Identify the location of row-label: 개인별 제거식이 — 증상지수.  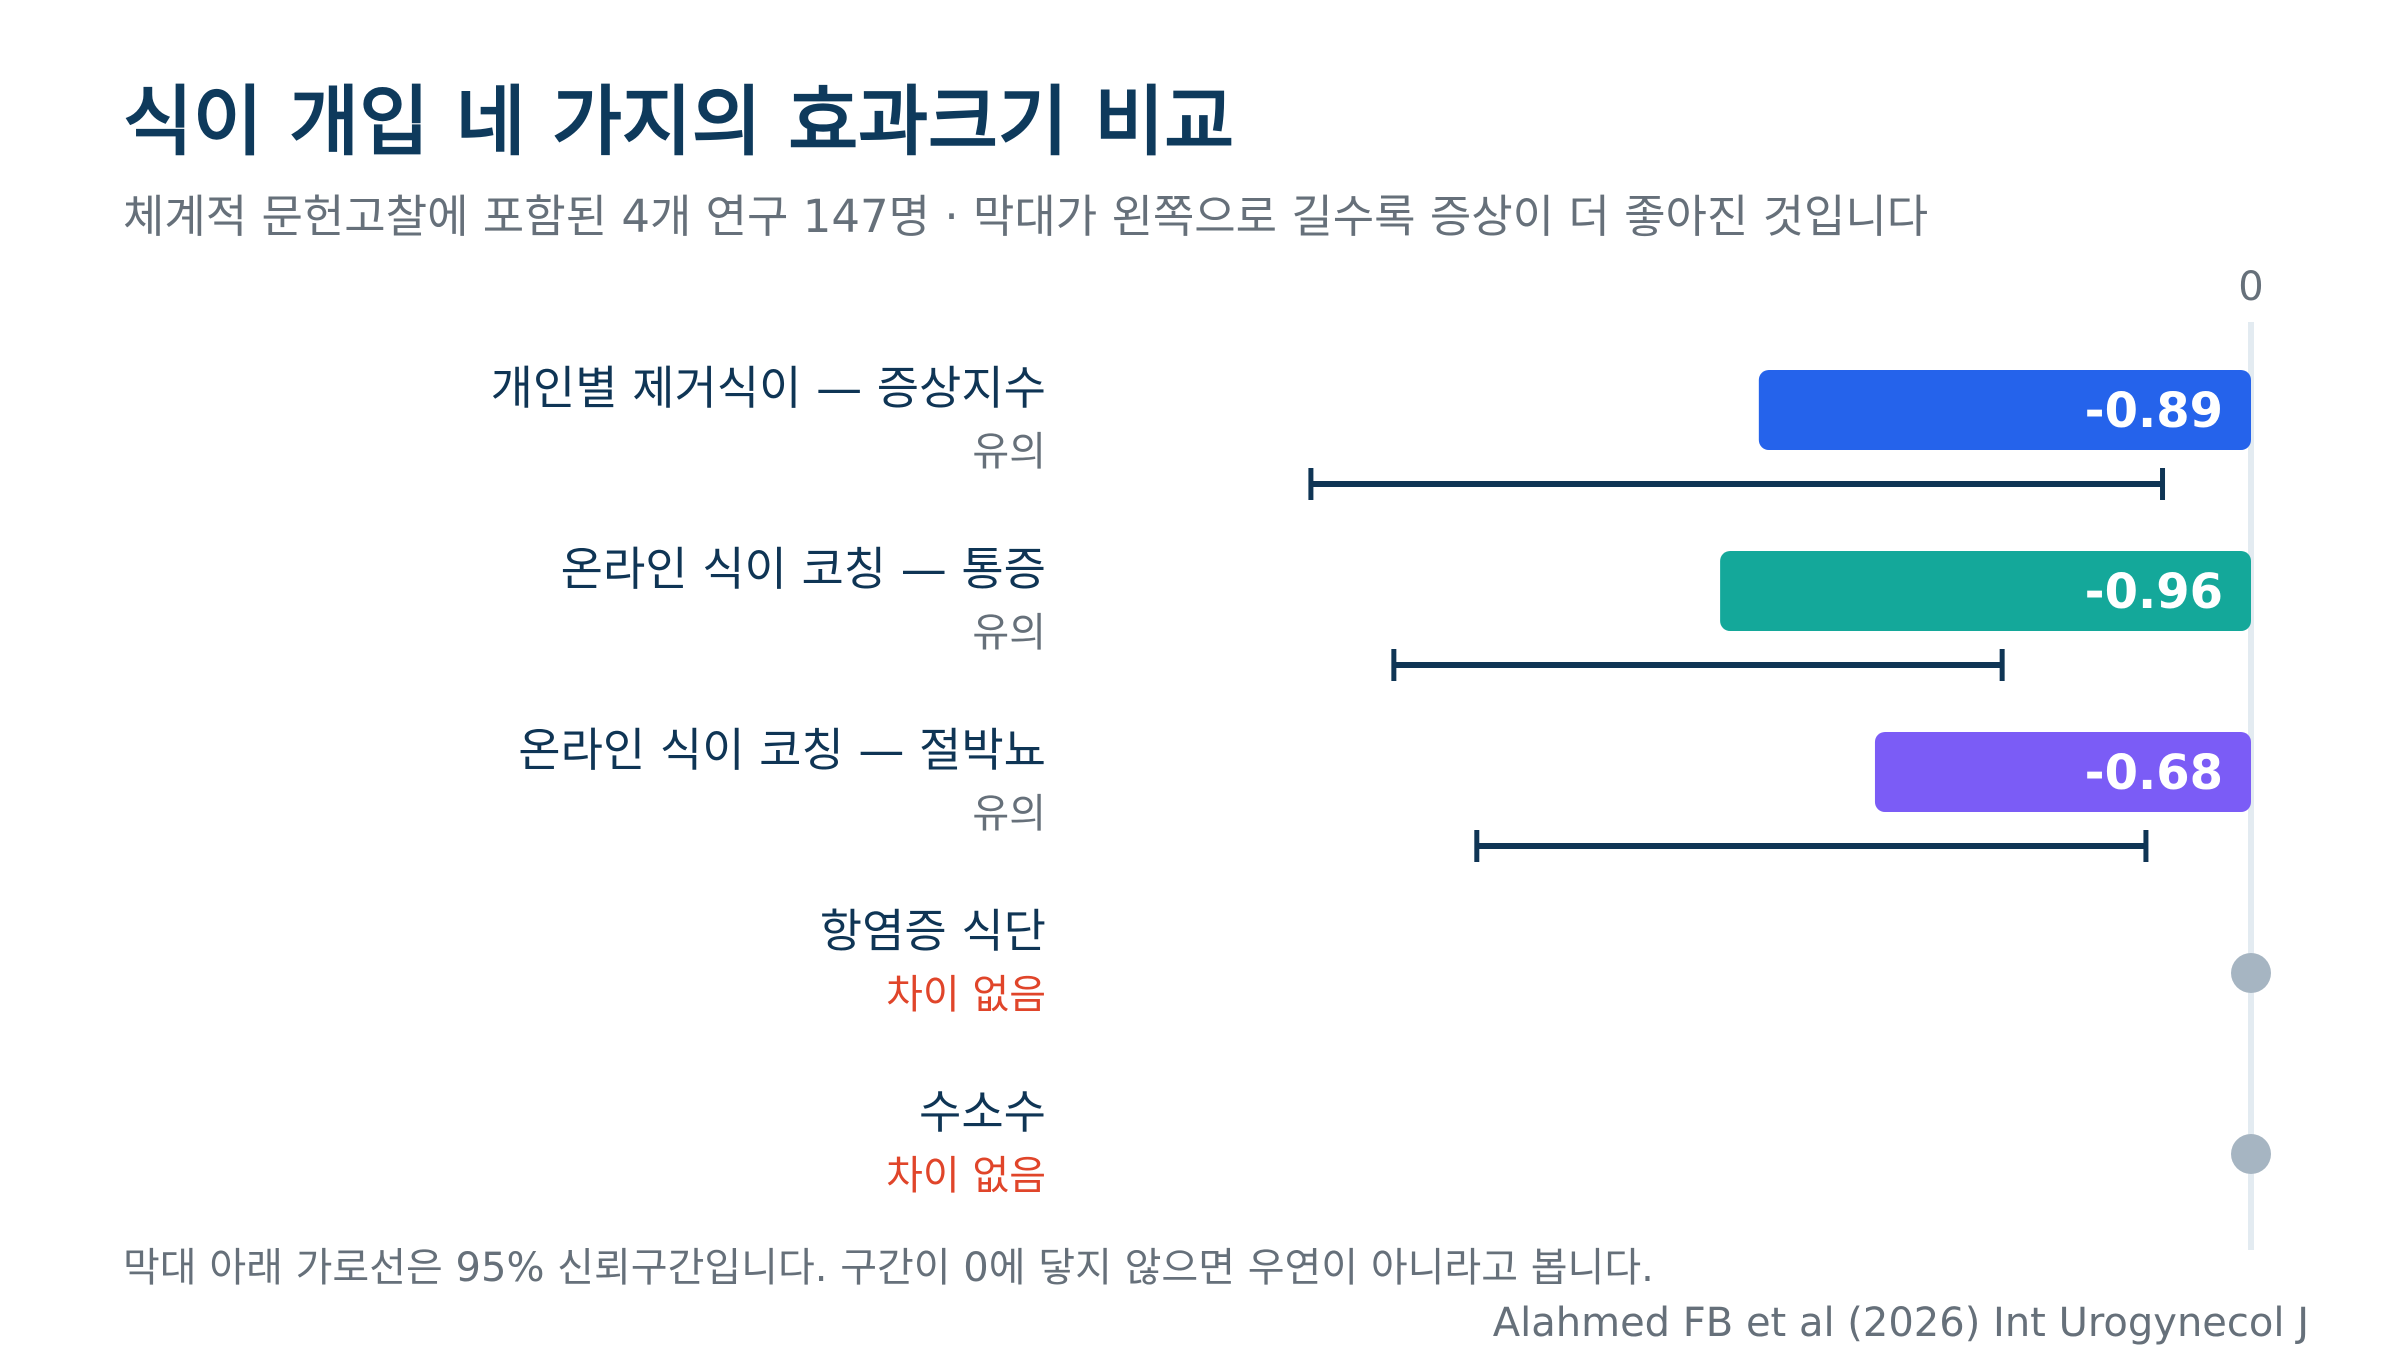
(768, 388).